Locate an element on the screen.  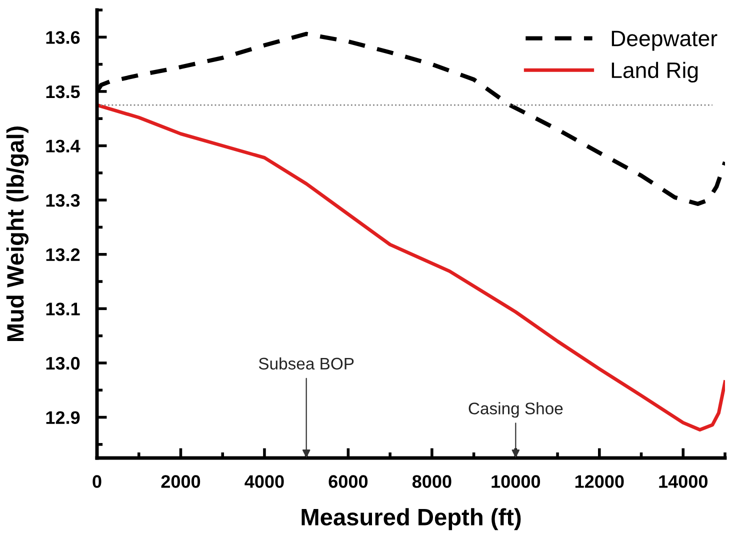
x-tick-label: 2000 is located at coordinates (180, 481).